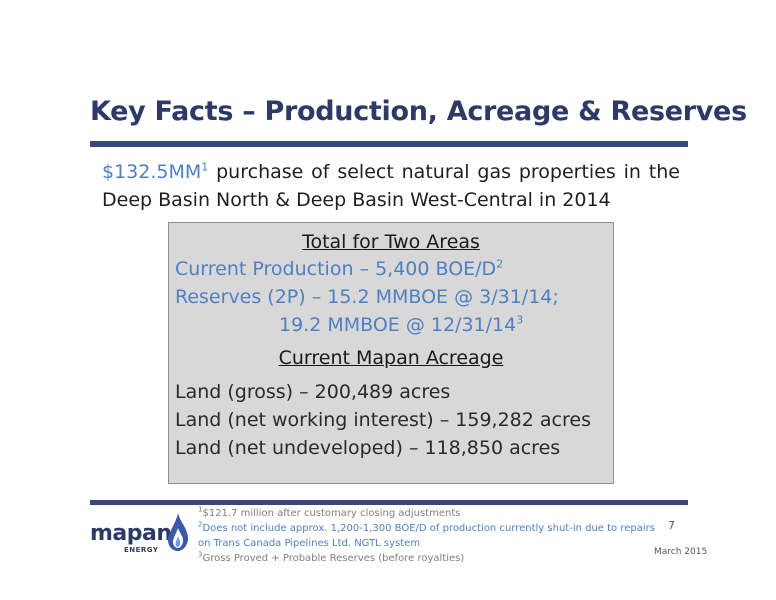 The width and height of the screenshot is (776, 600). I want to click on footnote-ref-3: 3, so click(520, 320).